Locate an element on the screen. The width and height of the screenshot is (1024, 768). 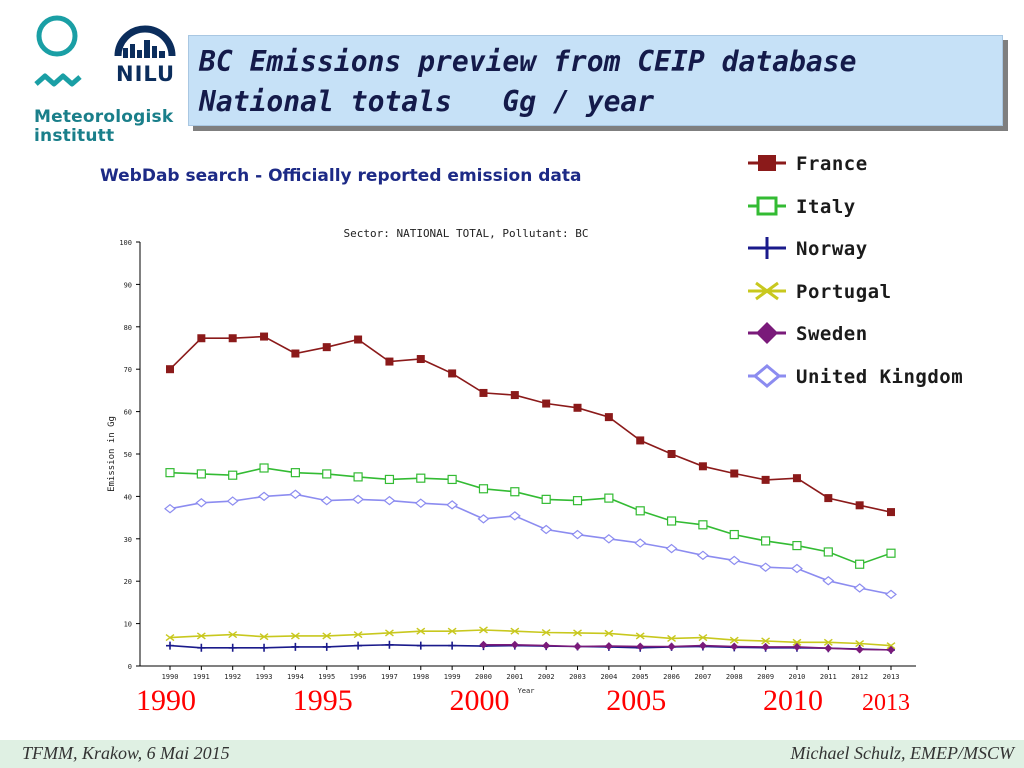
y-axis-label: Emission in Gg is located at coordinates (112, 454).